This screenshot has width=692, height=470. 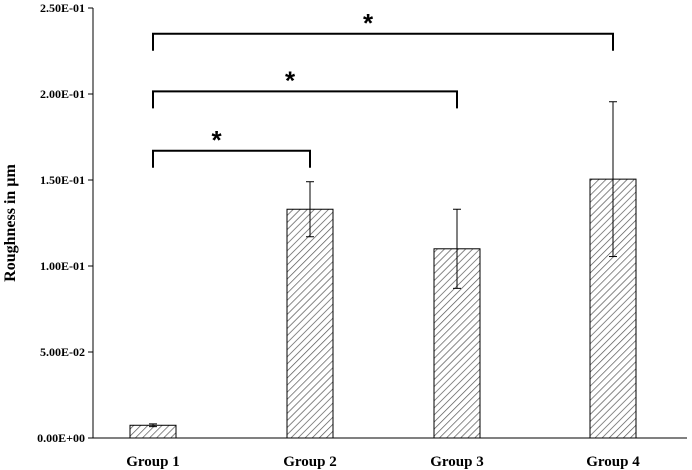 I want to click on x-category-label: Group 3, so click(x=457, y=462).